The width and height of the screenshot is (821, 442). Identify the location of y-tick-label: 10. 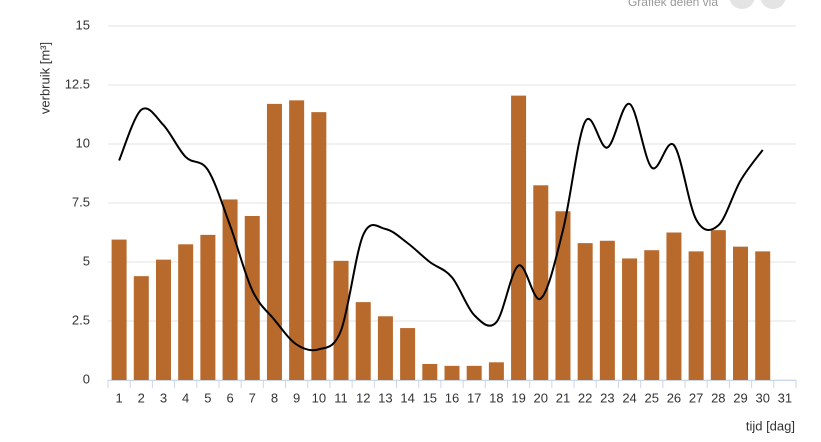
(83, 142).